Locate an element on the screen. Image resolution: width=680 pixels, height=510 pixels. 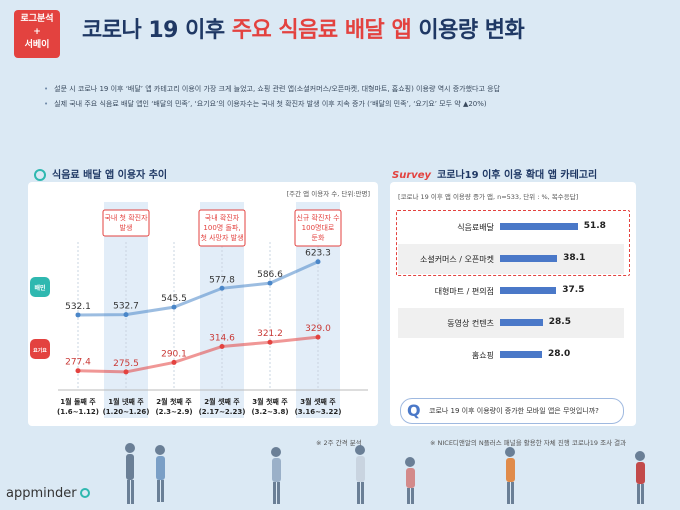
bar-row: 동영상 컨텐츠 28.5 is located at coordinates (511, 323).